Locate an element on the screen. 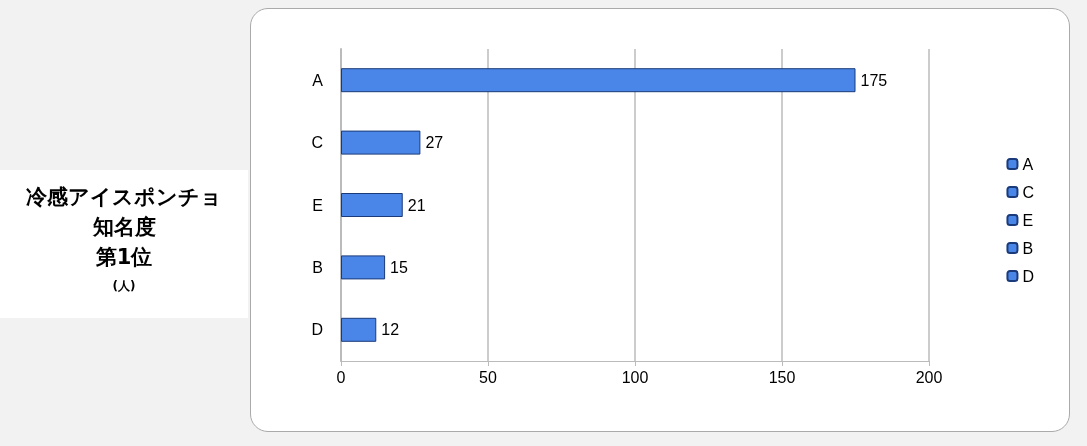 Image resolution: width=1087 pixels, height=446 pixels. data-label: 27 is located at coordinates (434, 143).